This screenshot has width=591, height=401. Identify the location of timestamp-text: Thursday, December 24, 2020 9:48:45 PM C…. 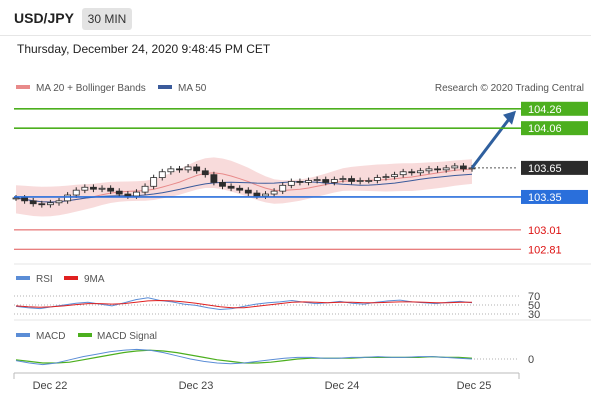
(144, 49).